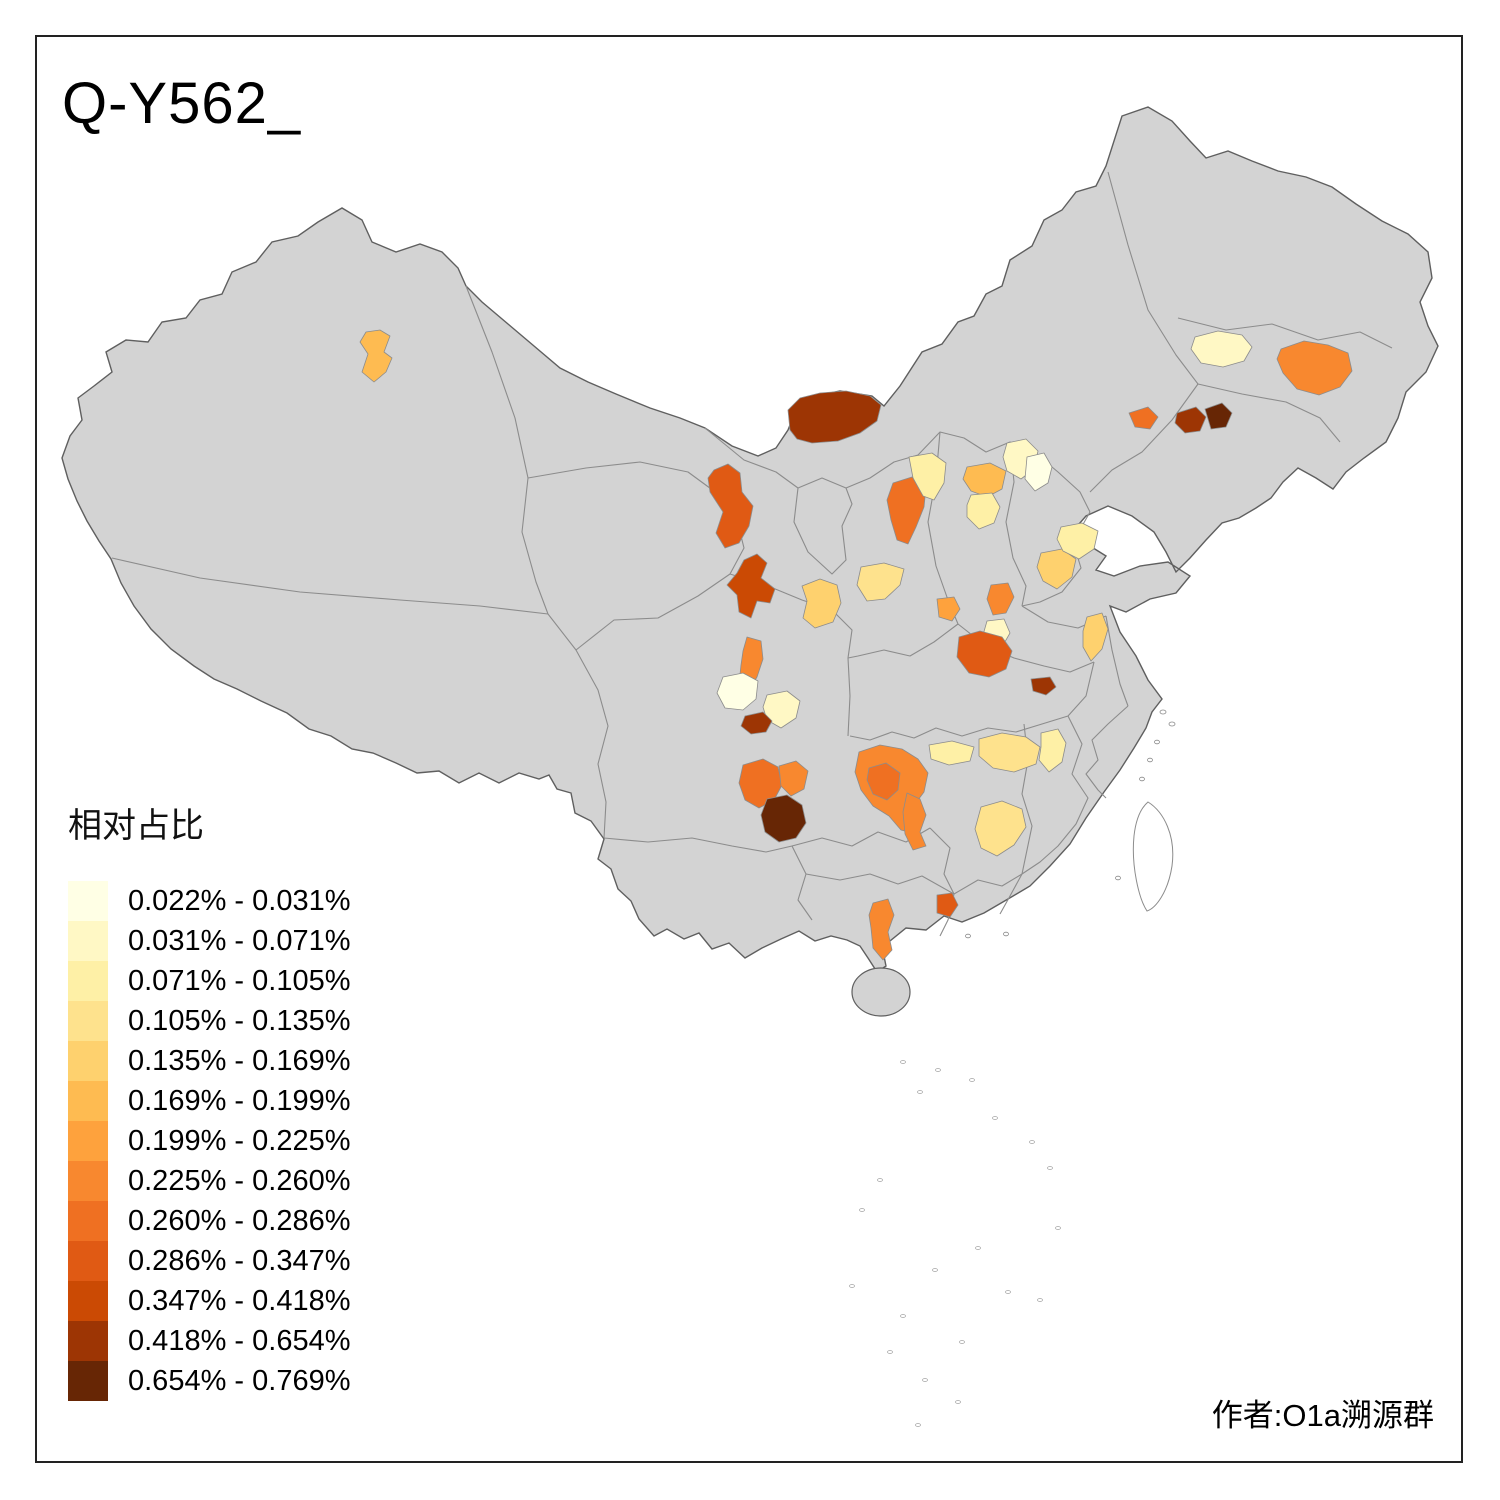 The height and width of the screenshot is (1500, 1500). Describe the element at coordinates (1143, 418) in the screenshot. I see `region-liaoning-west-orange` at that location.